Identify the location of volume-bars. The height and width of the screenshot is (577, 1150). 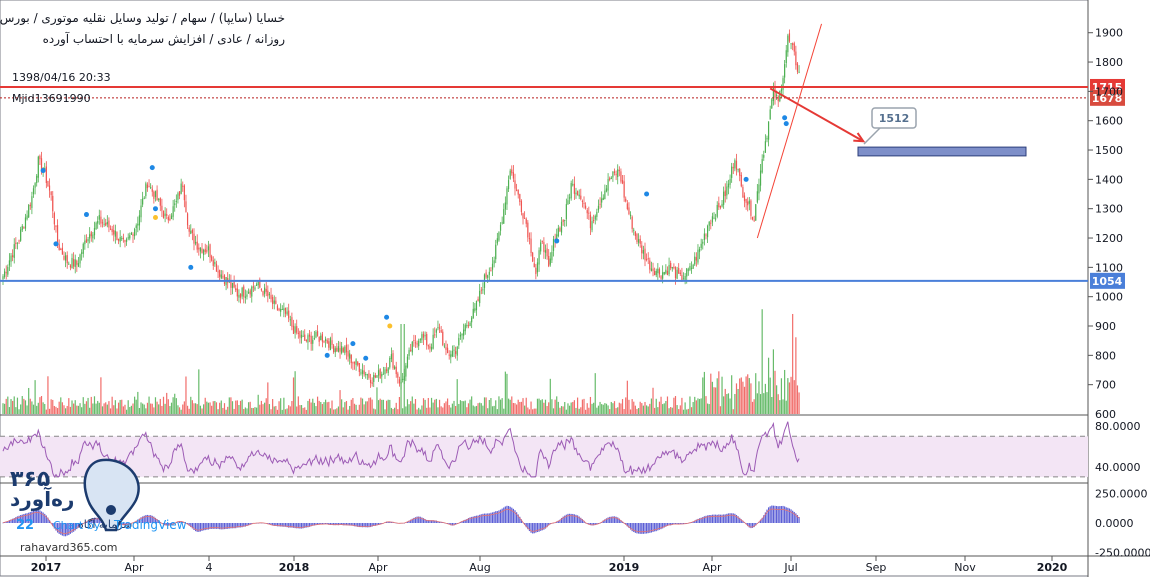
(401, 361).